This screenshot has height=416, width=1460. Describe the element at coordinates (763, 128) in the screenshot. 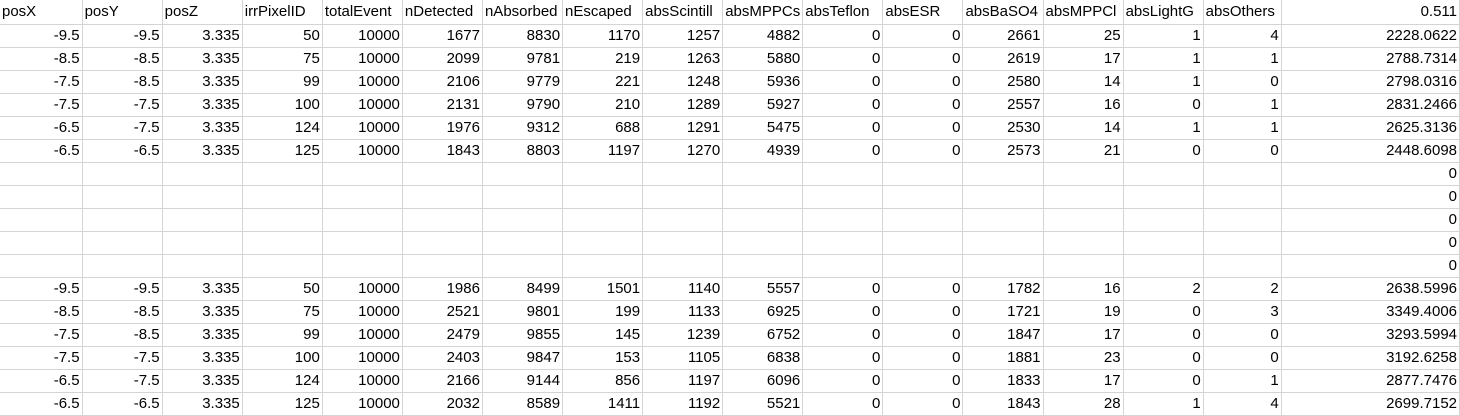

I see `table-cell: 5475` at that location.